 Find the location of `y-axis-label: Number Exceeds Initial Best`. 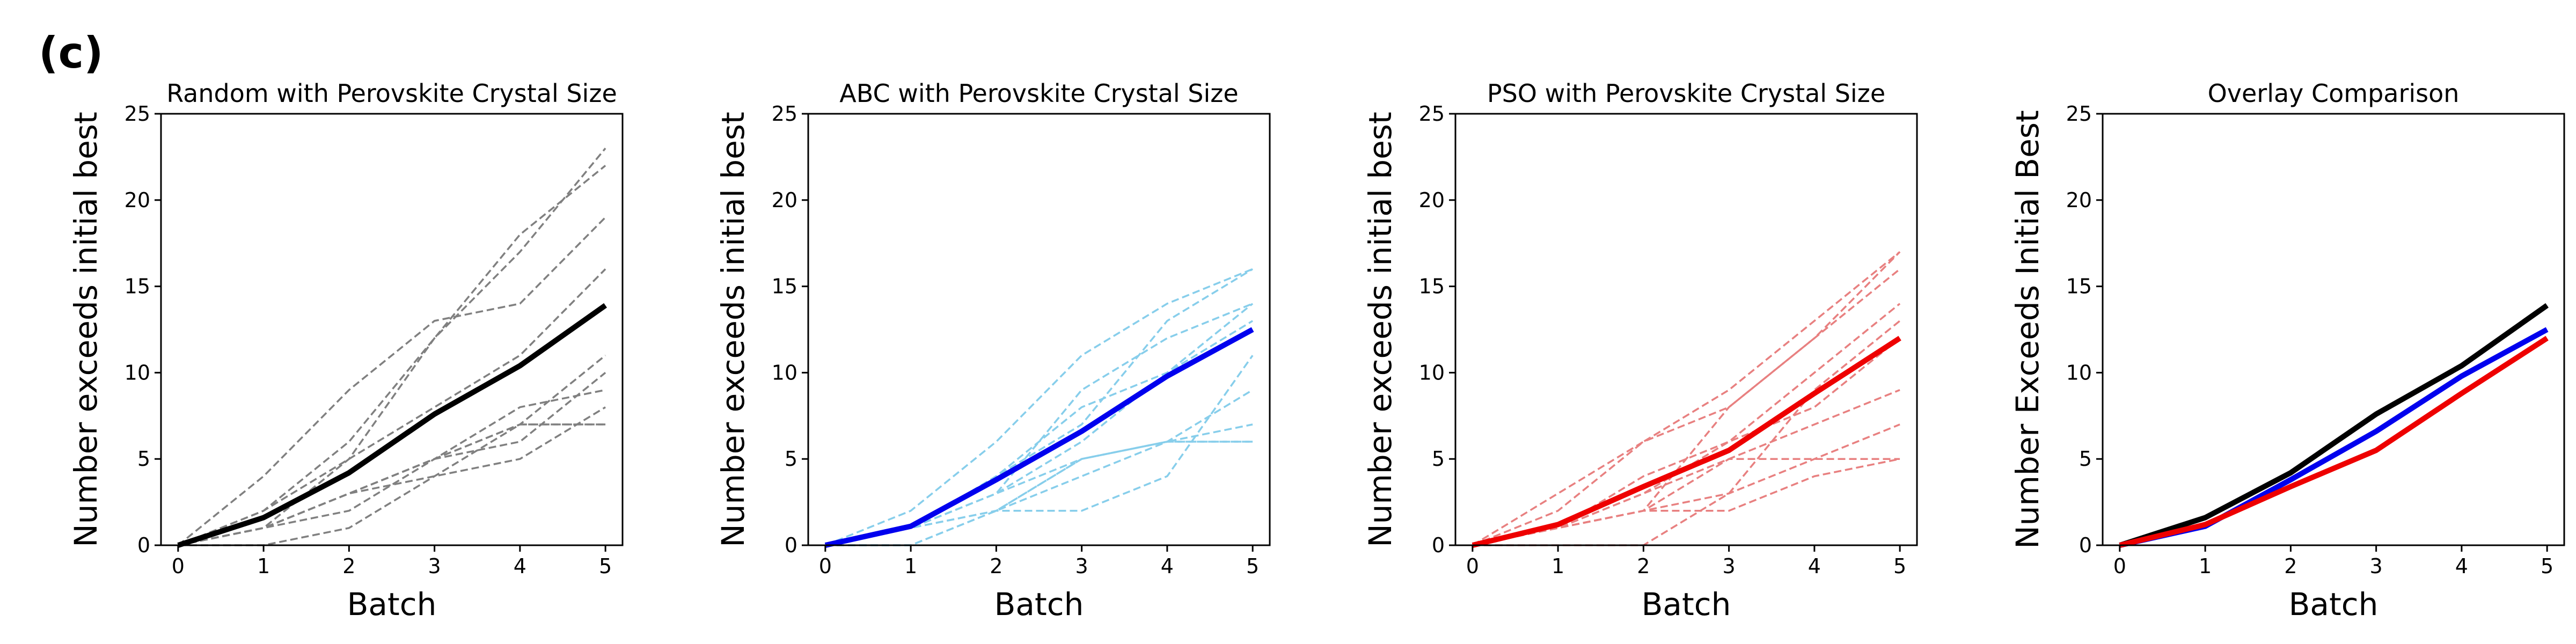

y-axis-label: Number Exceeds Initial Best is located at coordinates (2027, 329).